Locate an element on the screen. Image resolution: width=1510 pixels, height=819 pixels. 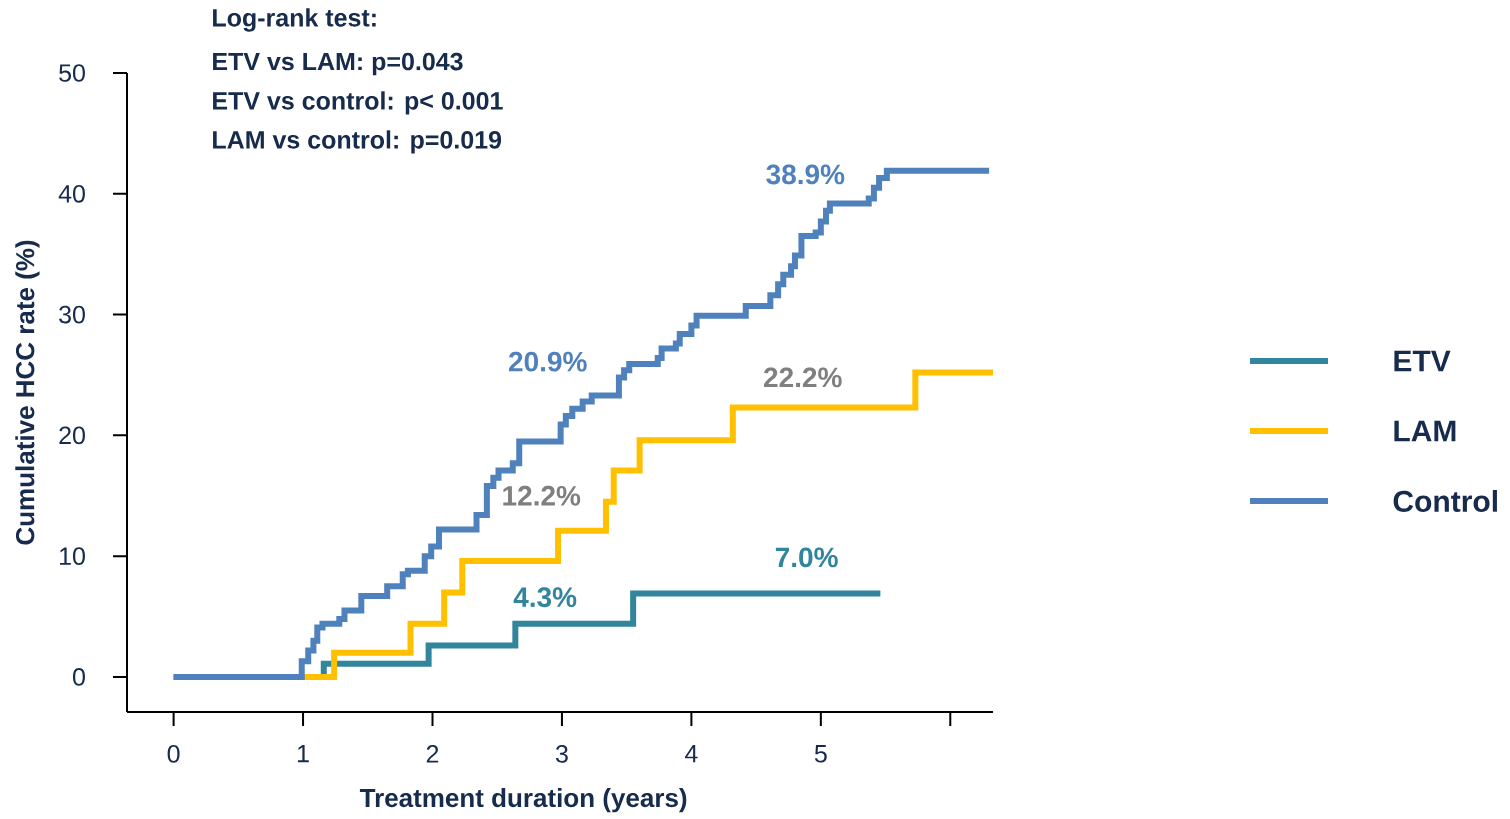
annotation: 22.2% is located at coordinates (802, 377).